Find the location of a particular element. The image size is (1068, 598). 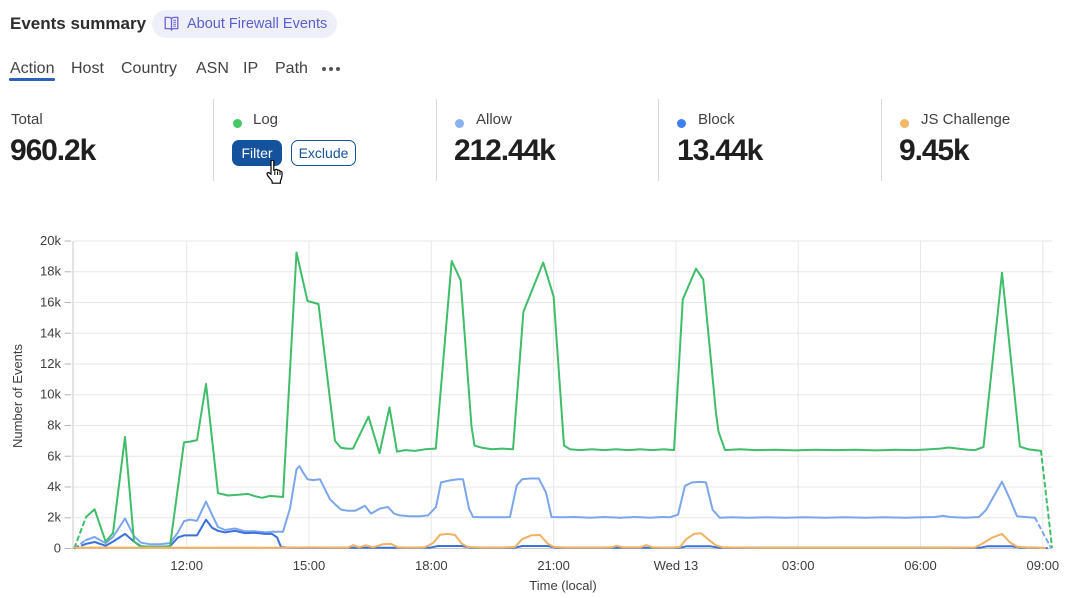

svg-text: Wed 13 is located at coordinates (676, 565).